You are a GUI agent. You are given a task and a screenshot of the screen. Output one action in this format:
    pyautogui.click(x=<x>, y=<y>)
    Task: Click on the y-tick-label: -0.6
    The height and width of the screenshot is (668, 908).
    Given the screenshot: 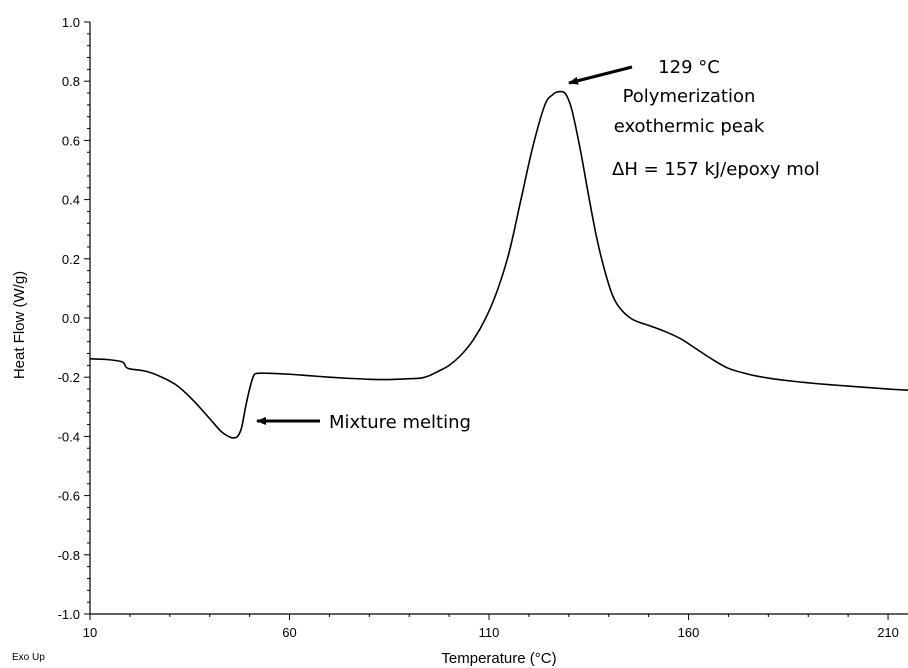 What is the action you would take?
    pyautogui.click(x=69, y=496)
    